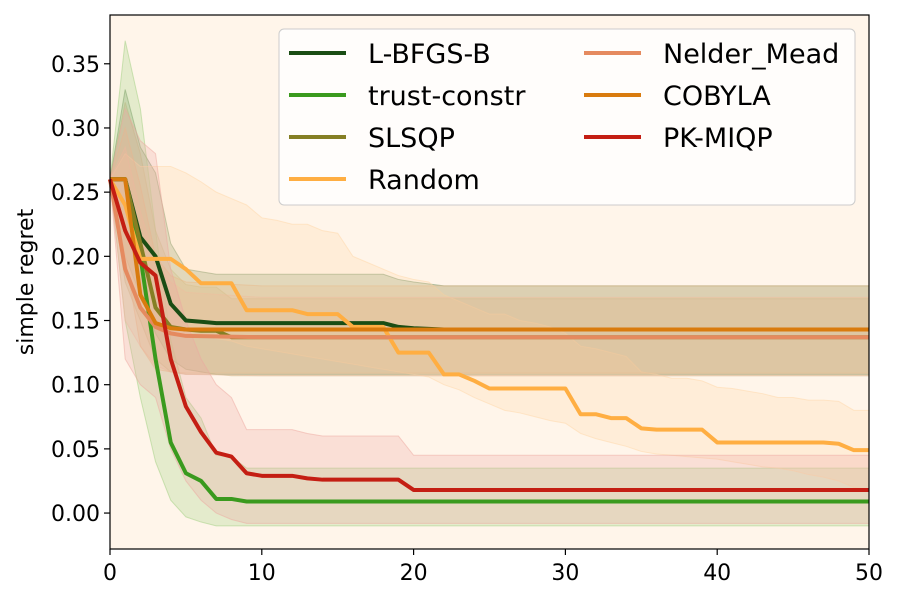 This screenshot has height=600, width=900. I want to click on x-tick-label: 20, so click(414, 573).